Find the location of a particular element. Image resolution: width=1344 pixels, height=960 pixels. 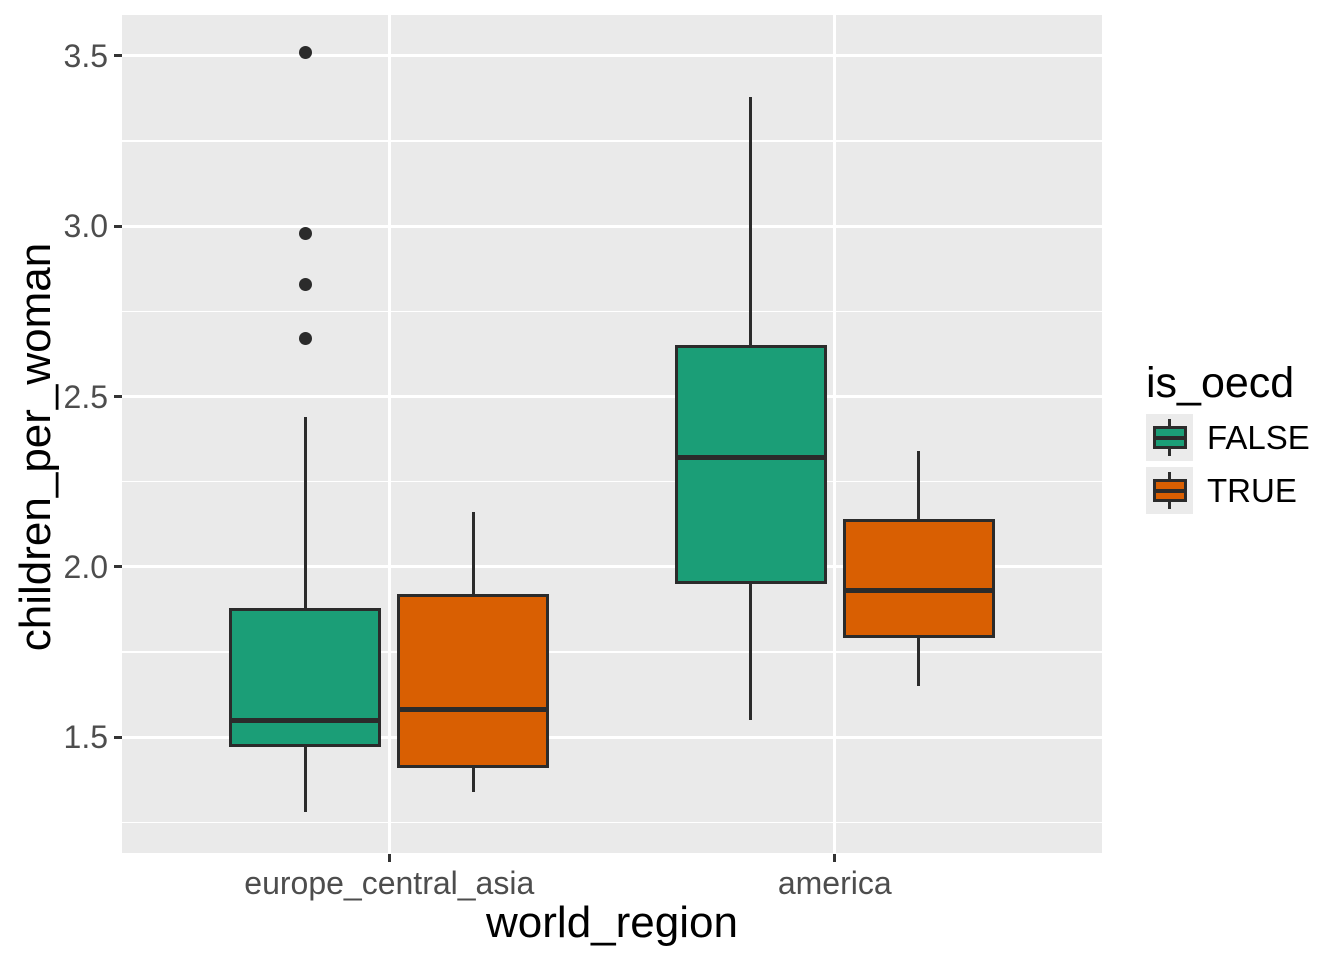

legend-label-false: FALSE is located at coordinates (1258, 437).